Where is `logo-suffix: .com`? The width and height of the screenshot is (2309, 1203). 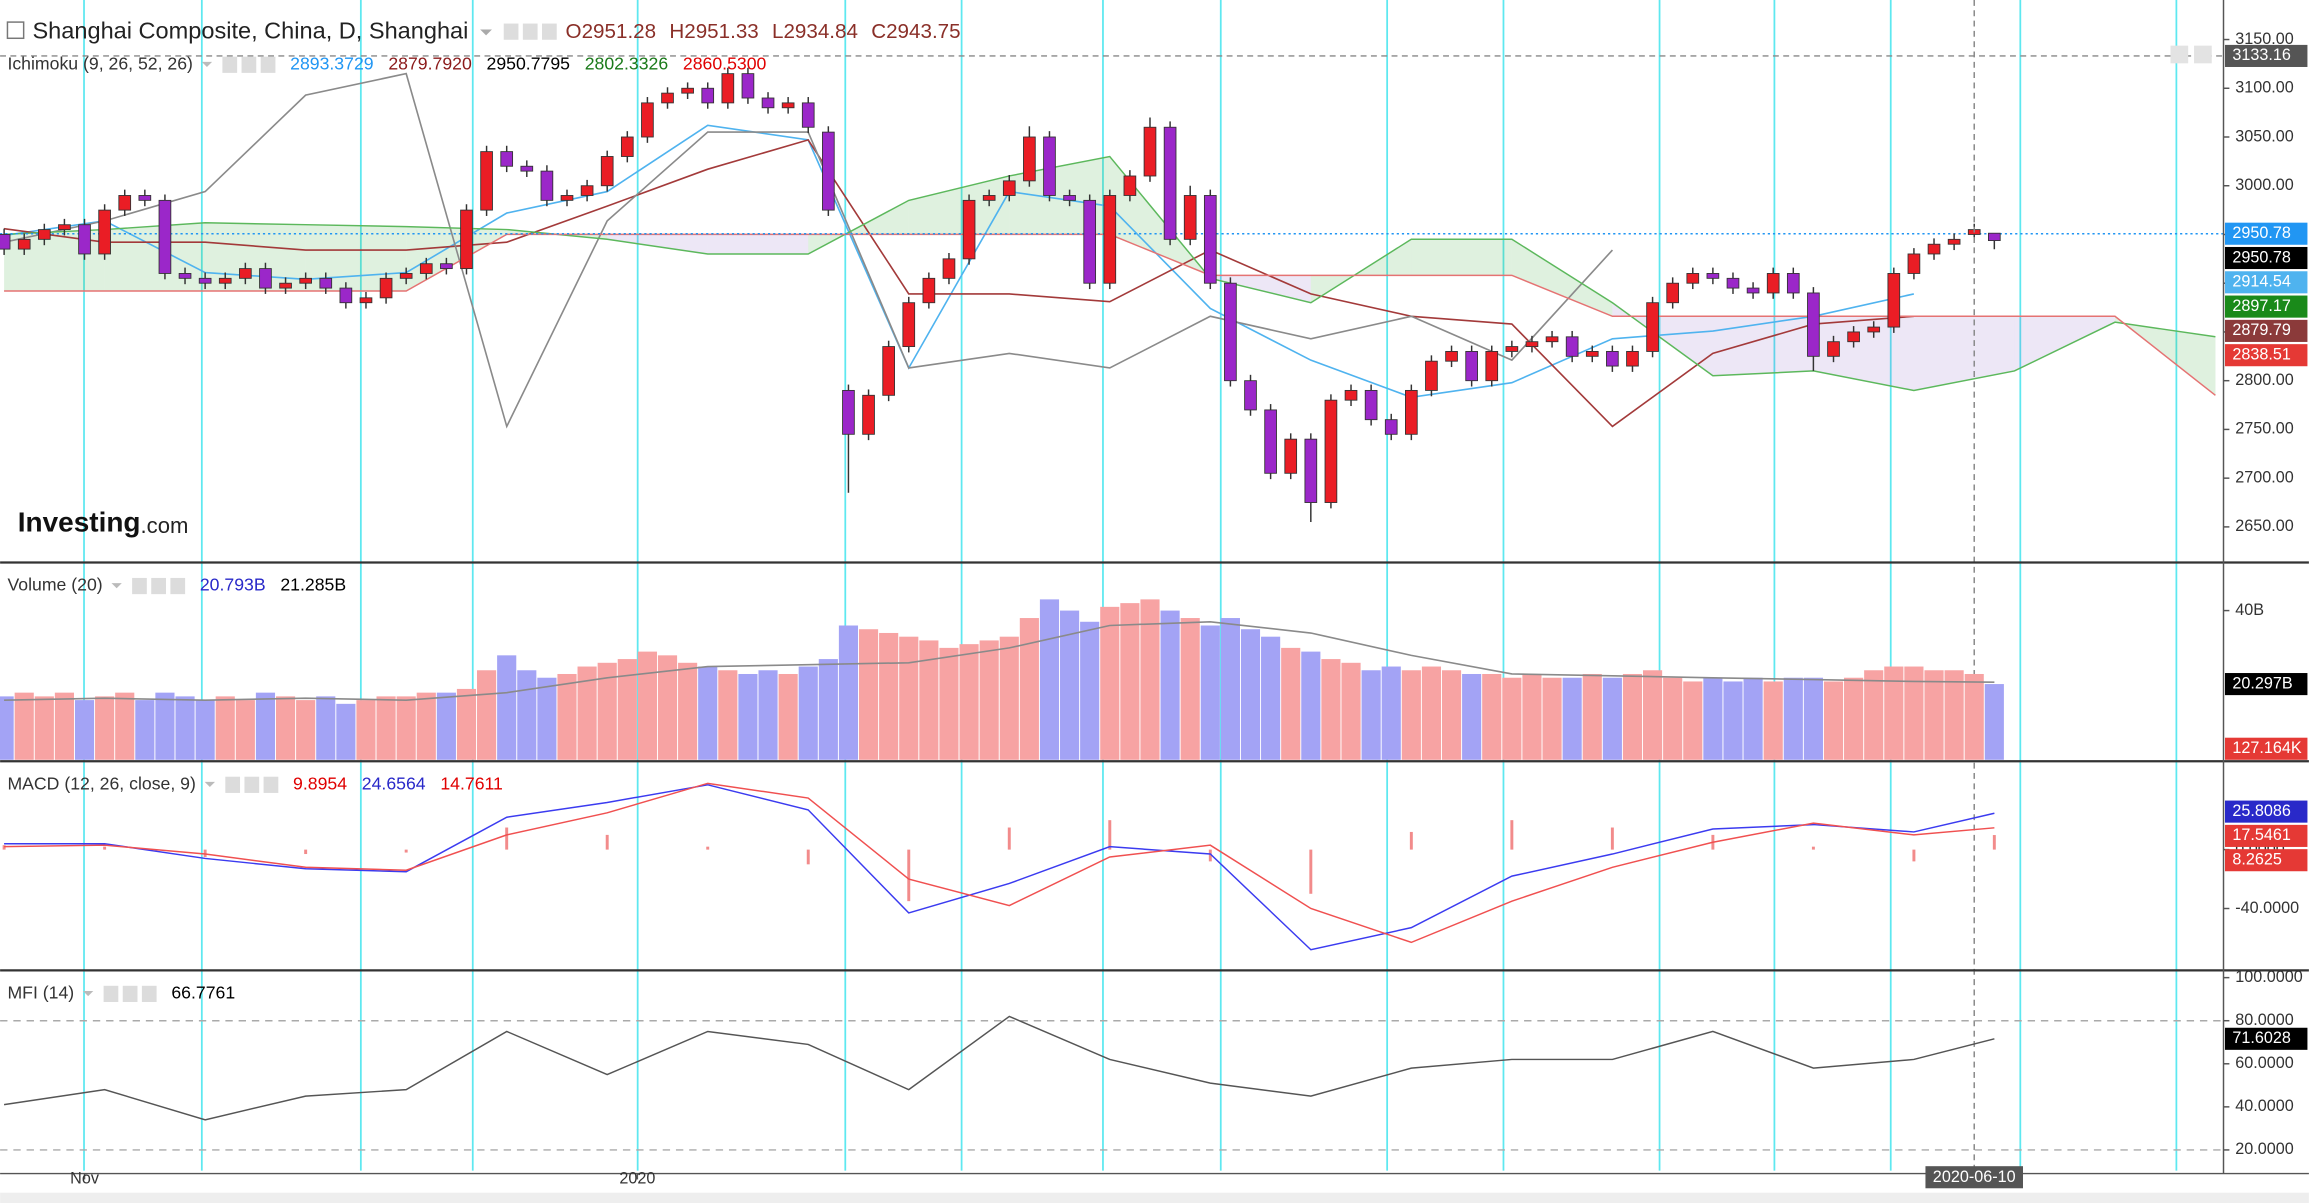 logo-suffix: .com is located at coordinates (165, 525).